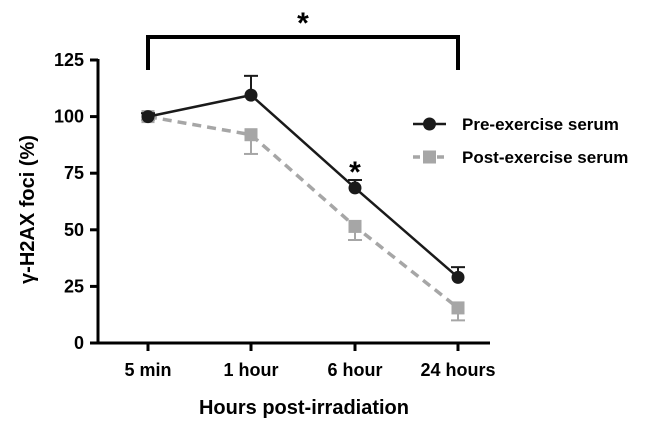  I want to click on x-tick-label: 1 hour, so click(250, 370).